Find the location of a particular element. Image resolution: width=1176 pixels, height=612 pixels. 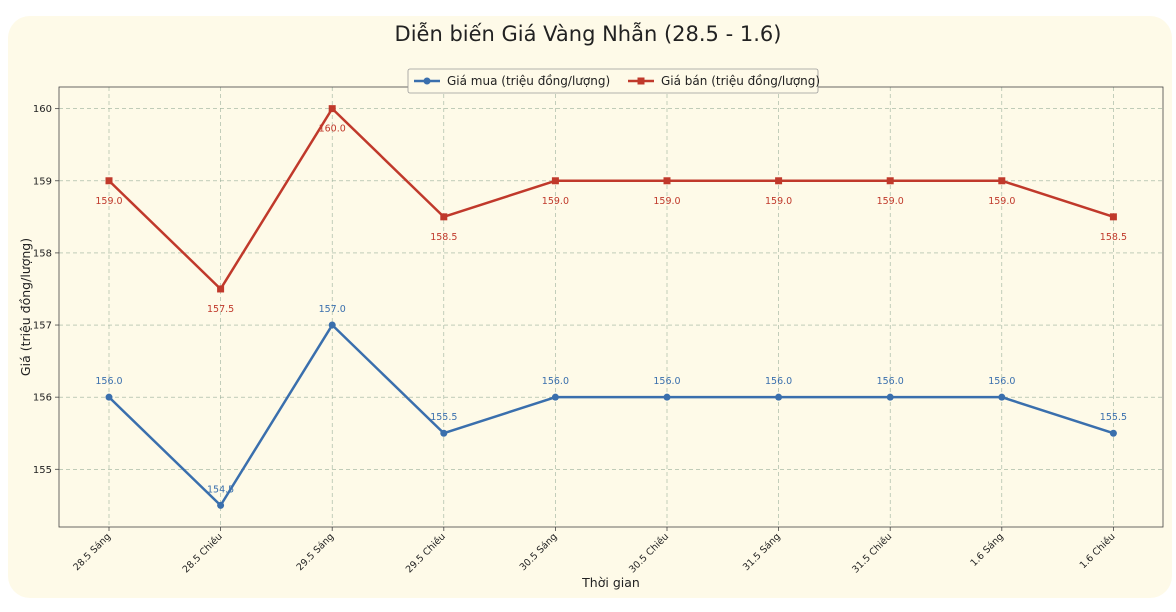

chart-title: Diễn biến Giá Vàng Nhẫn (28.5 - 1.6) is located at coordinates (588, 34).